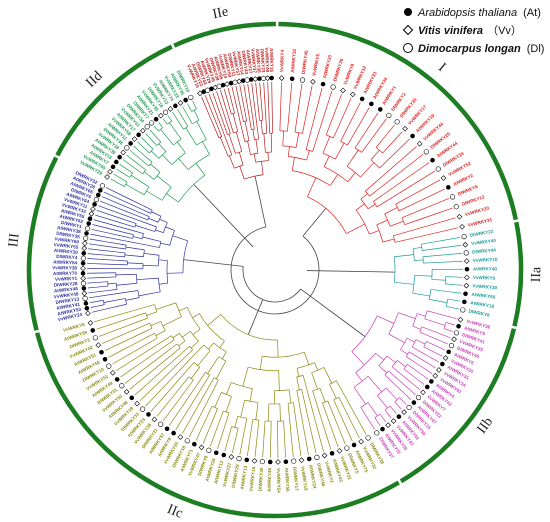 The image size is (550, 522). I want to click on leaf-label: AtWRKY27, so click(249, 61).